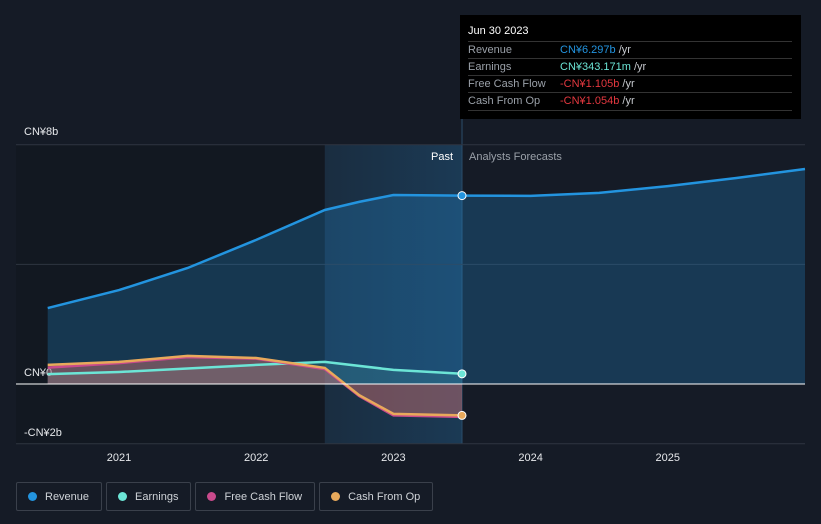 This screenshot has width=821, height=524. Describe the element at coordinates (67, 496) in the screenshot. I see `legend-label: Revenue` at that location.